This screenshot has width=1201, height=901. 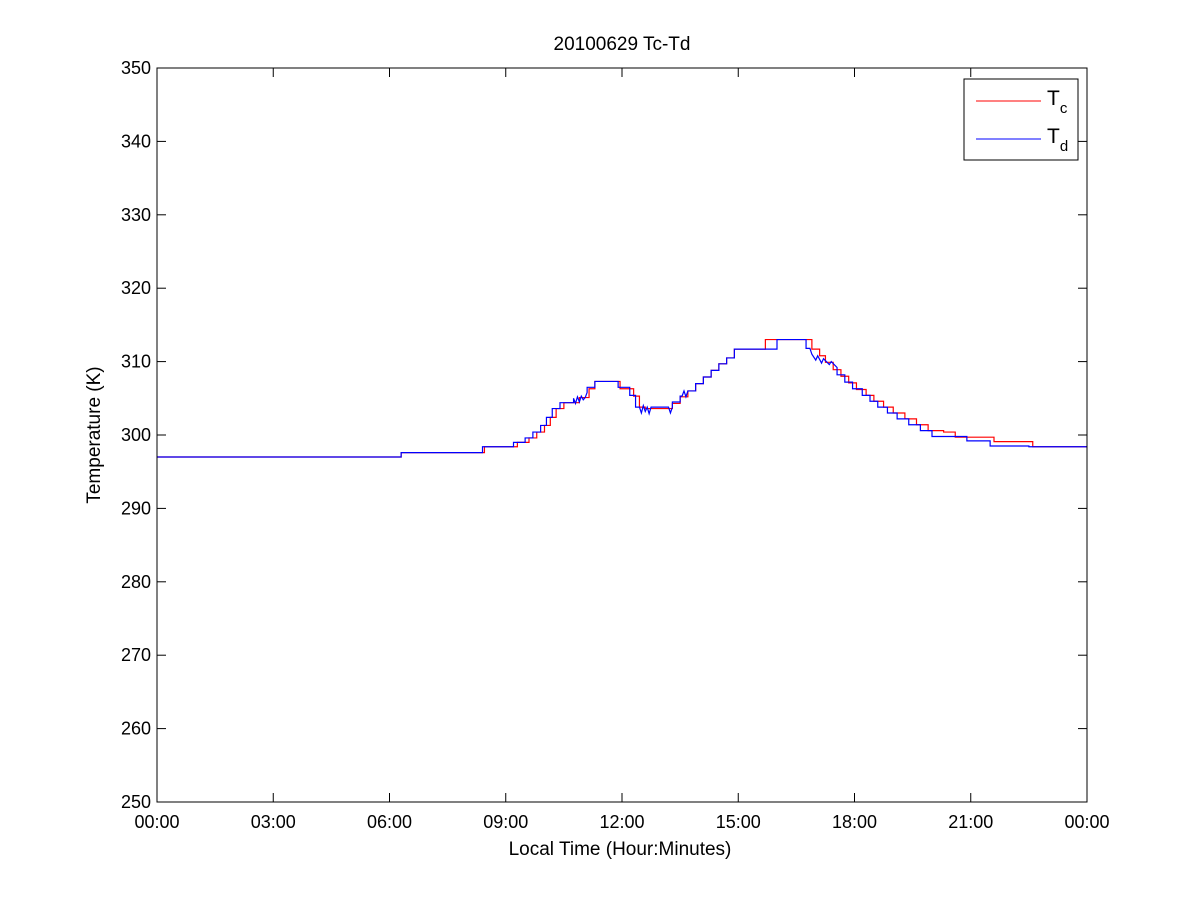 What do you see at coordinates (136, 582) in the screenshot?
I see `y-tick-label: 280` at bounding box center [136, 582].